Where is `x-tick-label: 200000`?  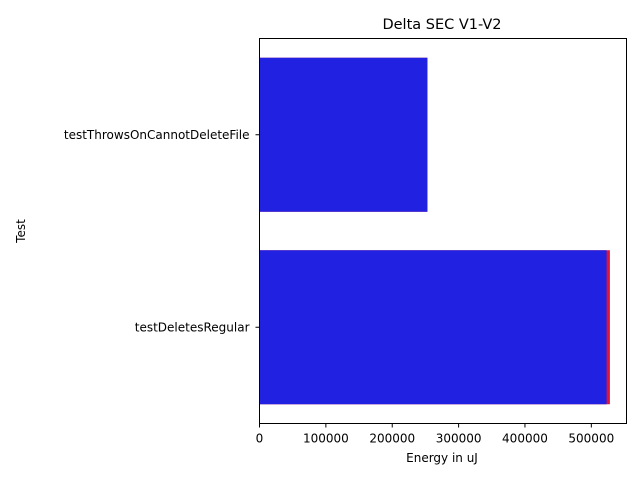 x-tick-label: 200000 is located at coordinates (392, 439).